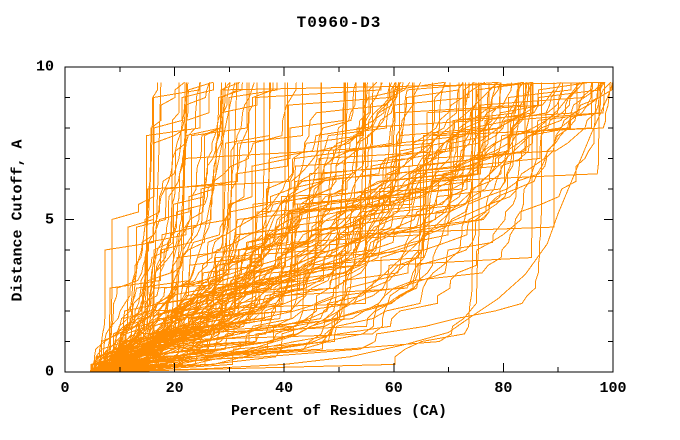 The image size is (680, 440). Describe the element at coordinates (65, 388) in the screenshot. I see `x-tick-label: 0` at that location.